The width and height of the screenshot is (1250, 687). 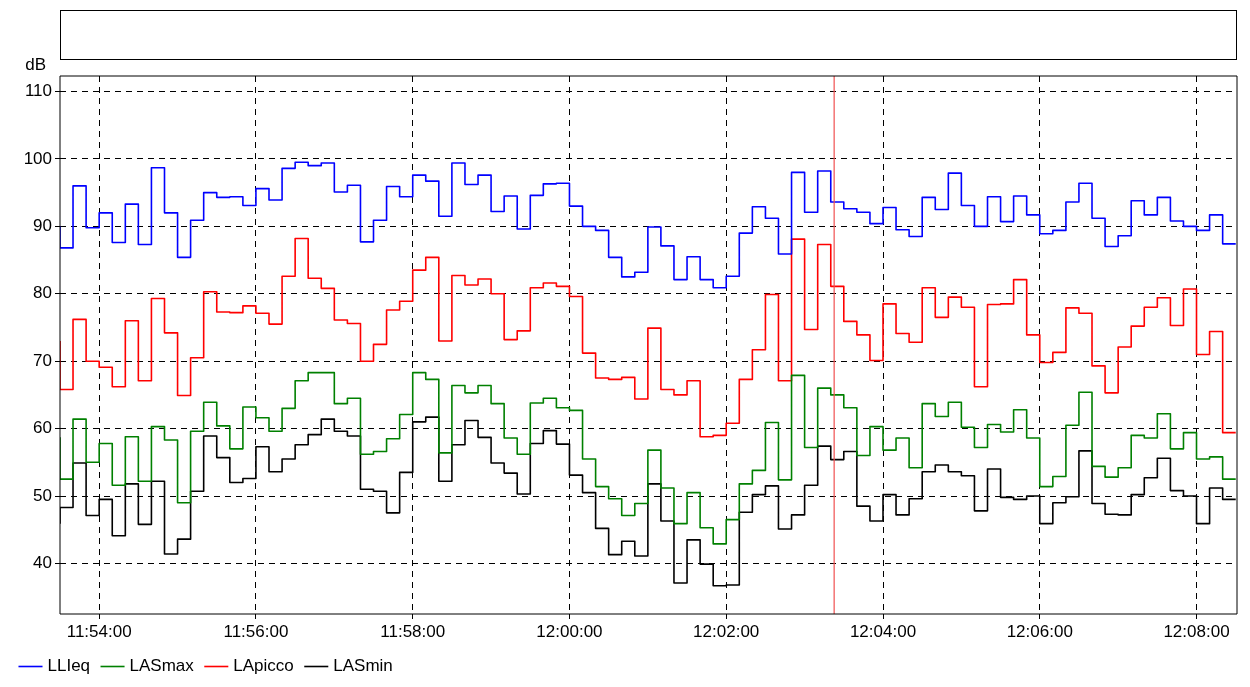 I want to click on x-tick-label: 12:04:00, so click(x=883, y=631).